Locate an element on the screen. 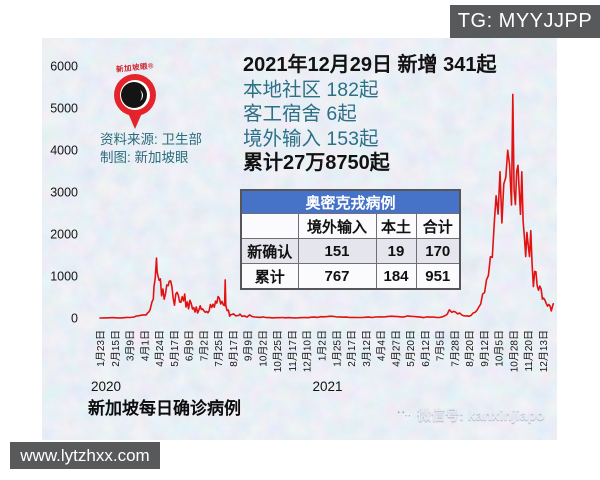 This screenshot has width=600, height=480. y-axis-tick-label: 3000 is located at coordinates (64, 193).